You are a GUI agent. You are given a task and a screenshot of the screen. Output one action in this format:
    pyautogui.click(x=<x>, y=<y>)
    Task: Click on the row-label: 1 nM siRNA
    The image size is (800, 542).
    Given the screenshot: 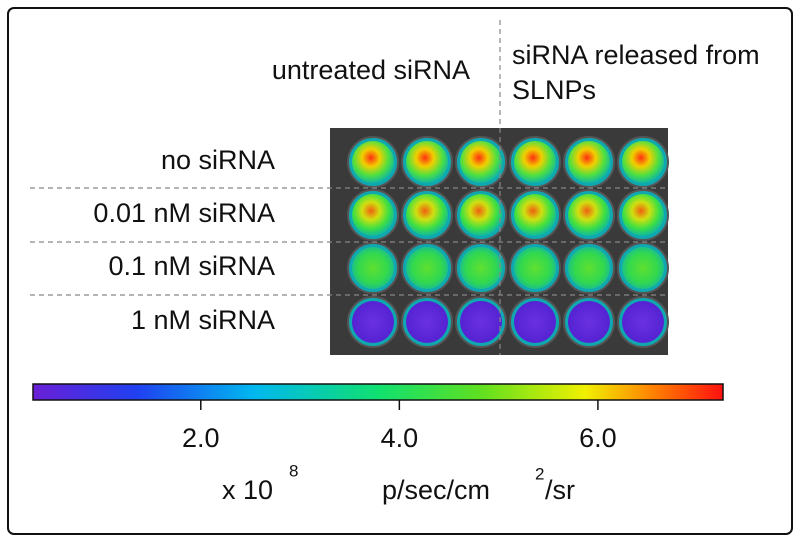 What is the action you would take?
    pyautogui.click(x=203, y=320)
    